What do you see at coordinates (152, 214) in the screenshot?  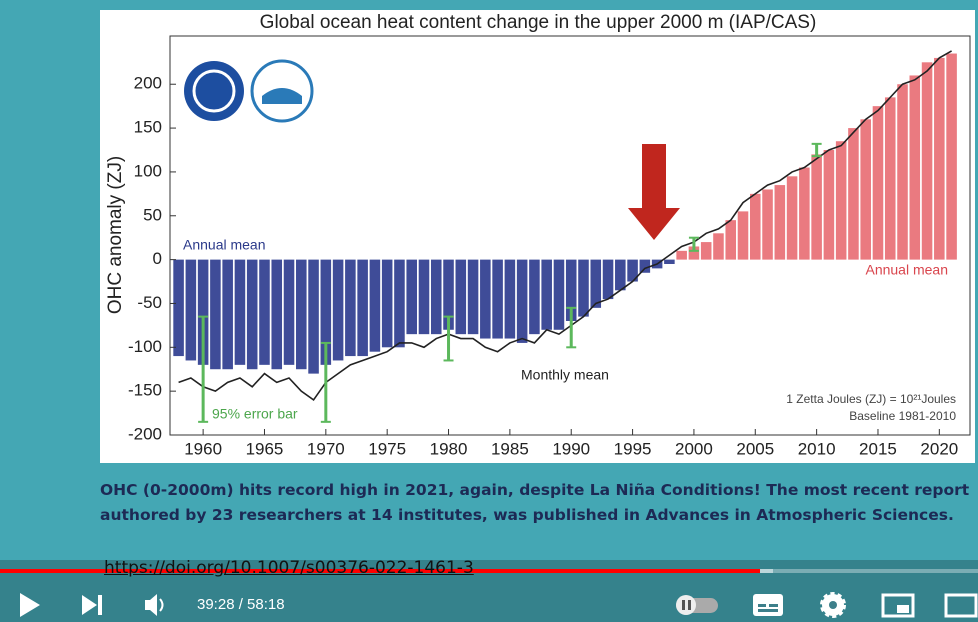 I see `y-tick-label: 50` at bounding box center [152, 214].